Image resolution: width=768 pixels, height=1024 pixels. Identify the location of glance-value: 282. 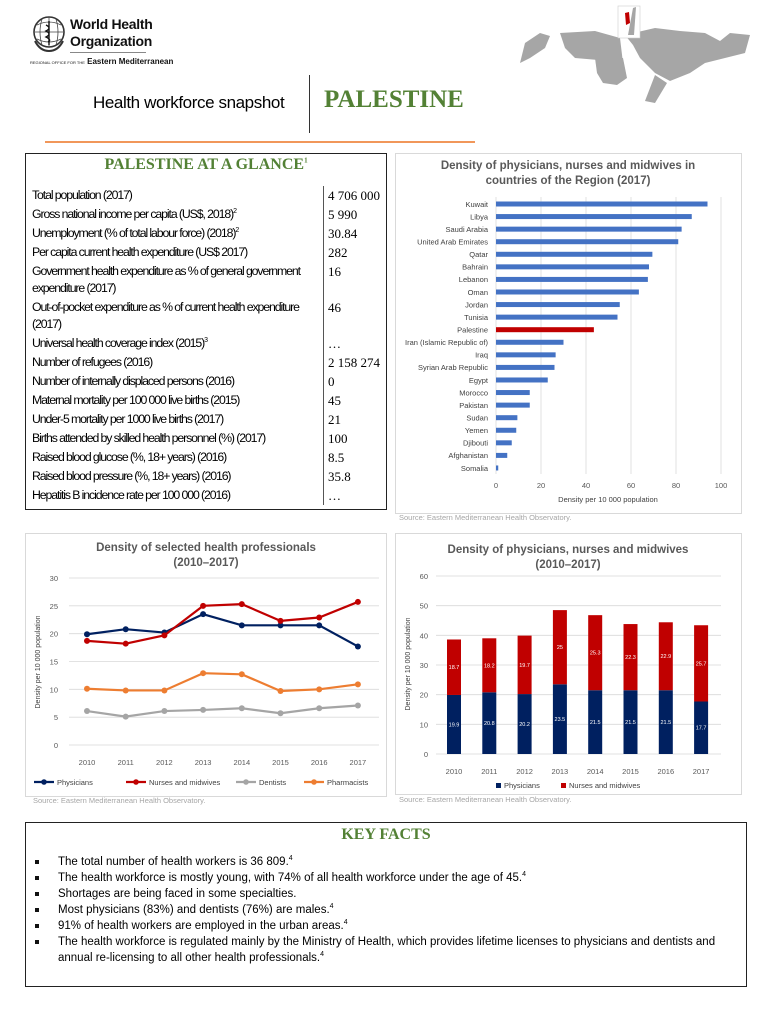
(354, 252).